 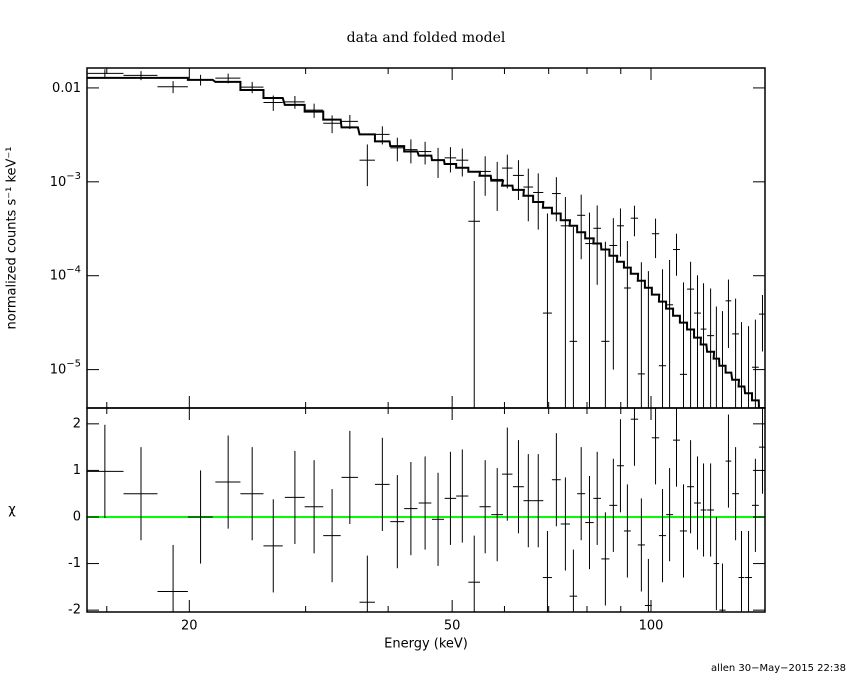 I want to click on y-tick-label: 2, so click(x=77, y=423).